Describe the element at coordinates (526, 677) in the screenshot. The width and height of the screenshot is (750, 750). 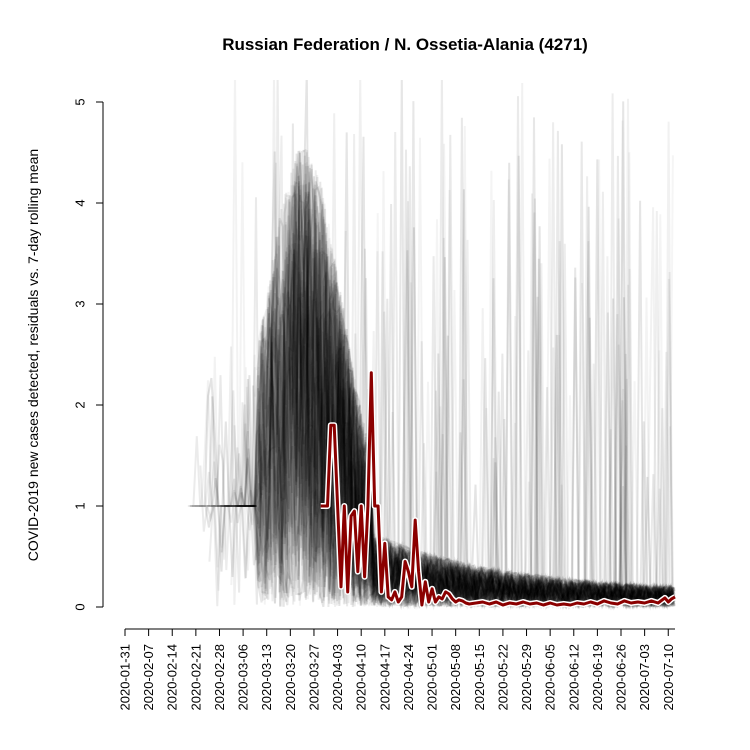
I see `x-tick-label: 2020-05-29` at that location.